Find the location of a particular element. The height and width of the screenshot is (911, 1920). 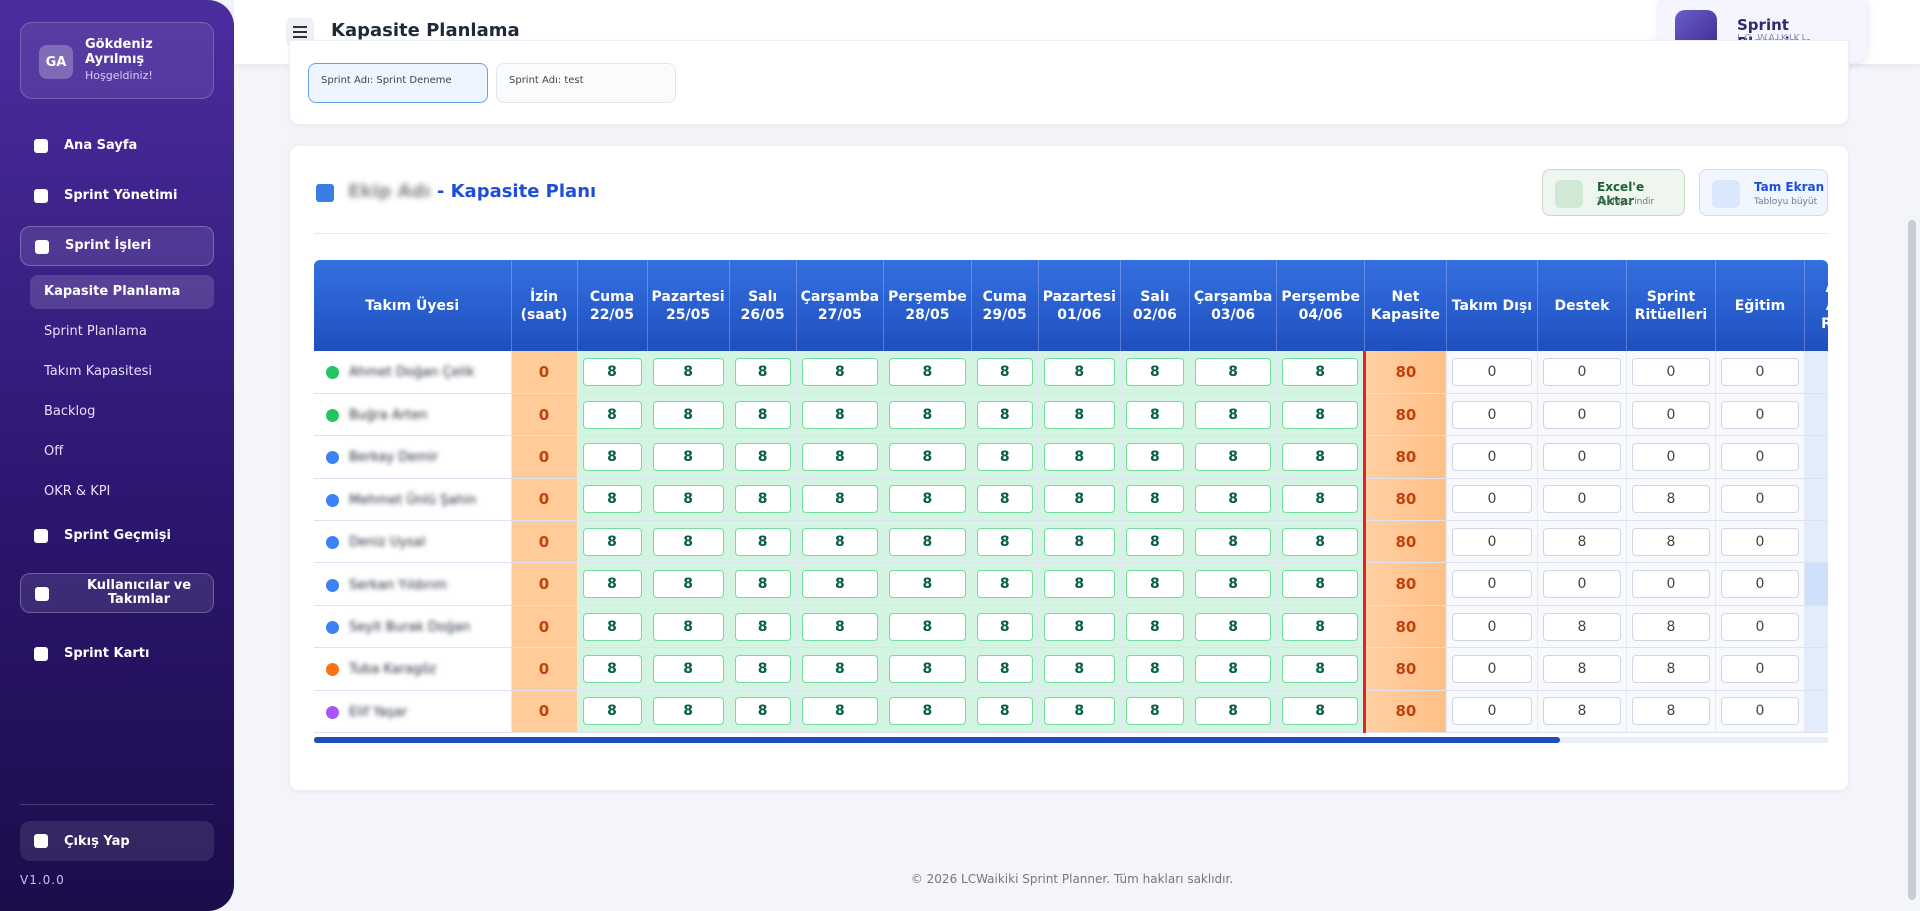

excel-button: Excel'e Aktar Tabloyu indir is located at coordinates (1613, 192).